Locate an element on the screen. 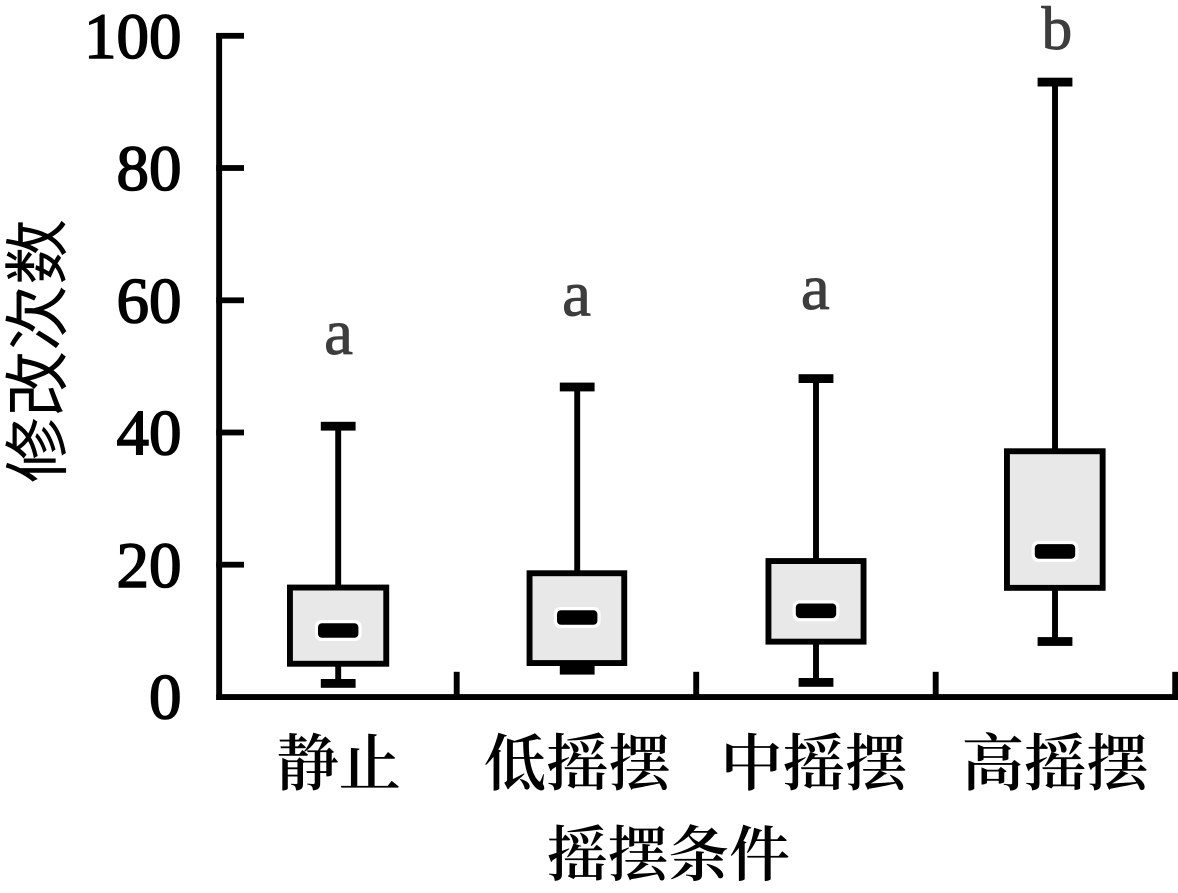 The height and width of the screenshot is (893, 1178). svg-text: 40 is located at coordinates (149, 434).